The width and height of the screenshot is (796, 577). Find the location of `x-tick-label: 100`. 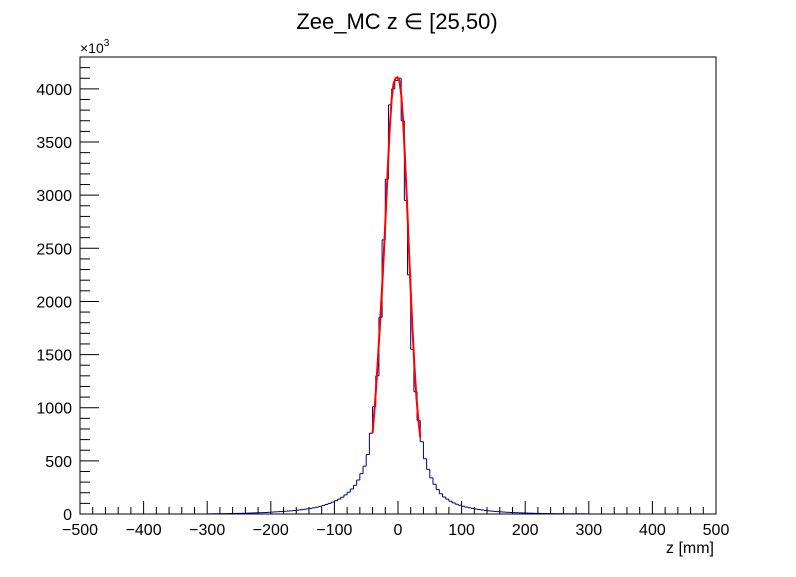

x-tick-label: 100 is located at coordinates (461, 530).